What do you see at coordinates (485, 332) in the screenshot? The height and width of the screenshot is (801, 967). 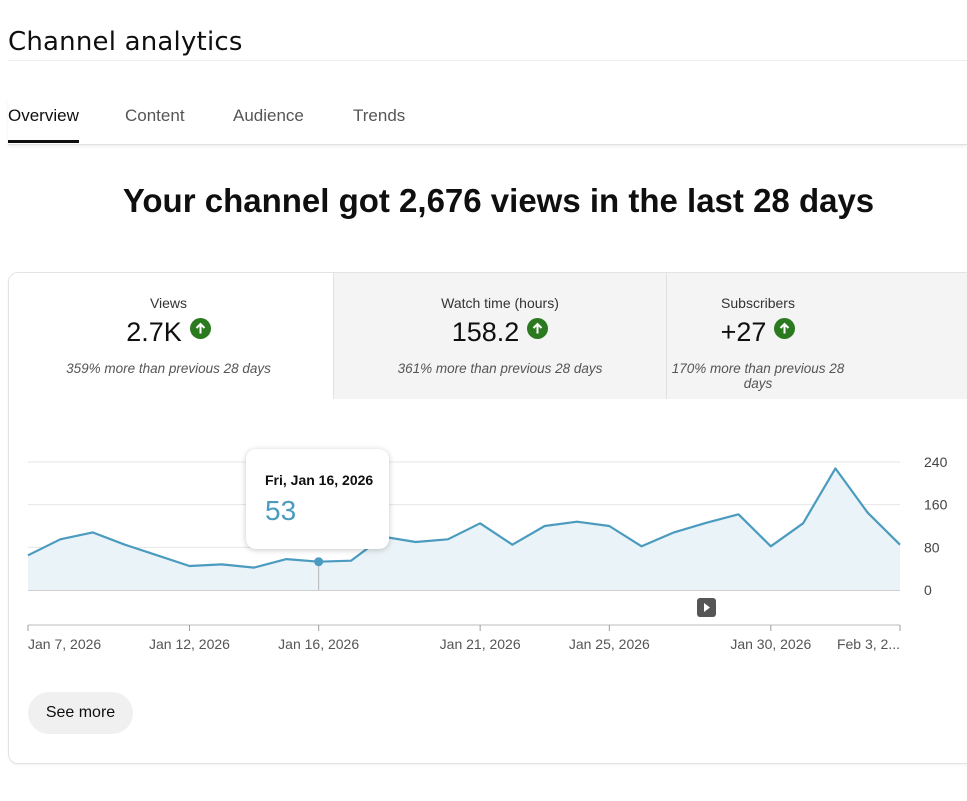 I see `metric-value-text: 158.2` at bounding box center [485, 332].